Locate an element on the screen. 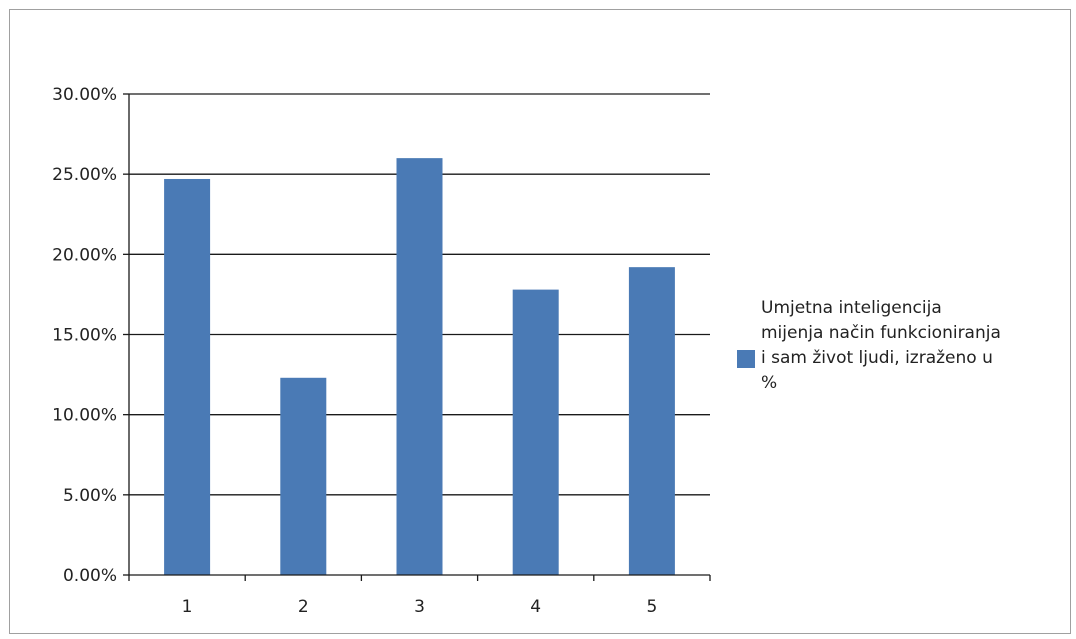  legend-swatch is located at coordinates (746, 359).